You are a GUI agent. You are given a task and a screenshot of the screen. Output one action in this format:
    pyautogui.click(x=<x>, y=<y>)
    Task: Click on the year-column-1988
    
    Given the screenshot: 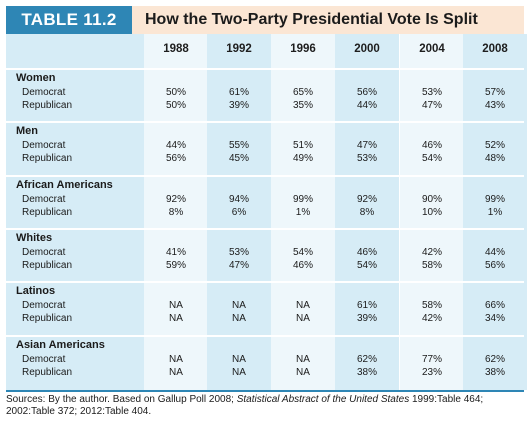 What is the action you would take?
    pyautogui.click(x=176, y=212)
    